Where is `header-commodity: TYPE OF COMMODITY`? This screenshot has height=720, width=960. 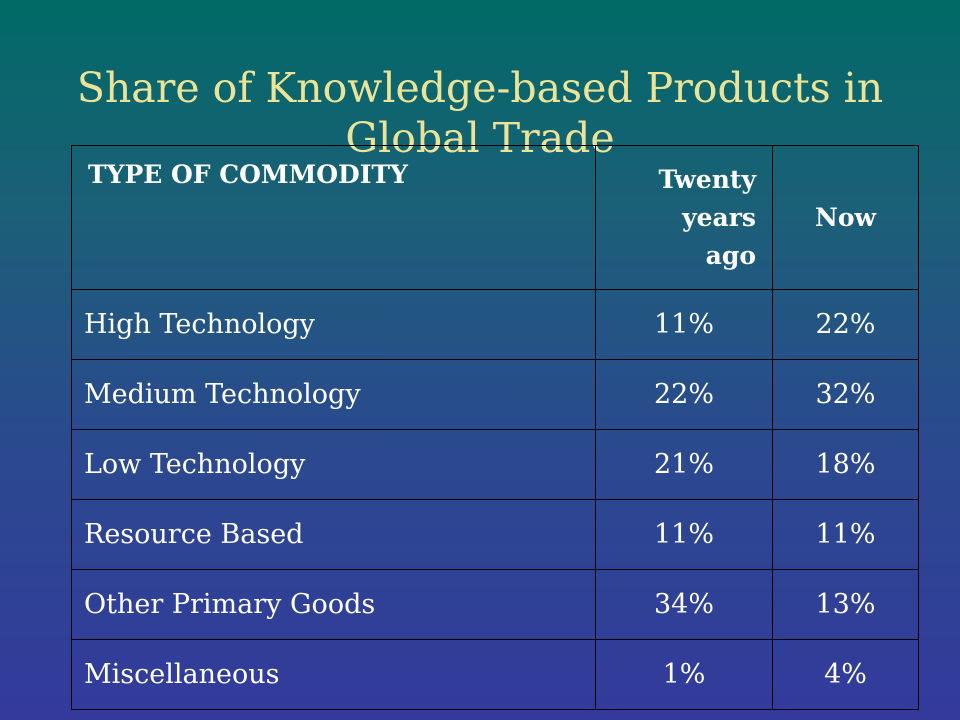
header-commodity: TYPE OF COMMODITY is located at coordinates (333, 217).